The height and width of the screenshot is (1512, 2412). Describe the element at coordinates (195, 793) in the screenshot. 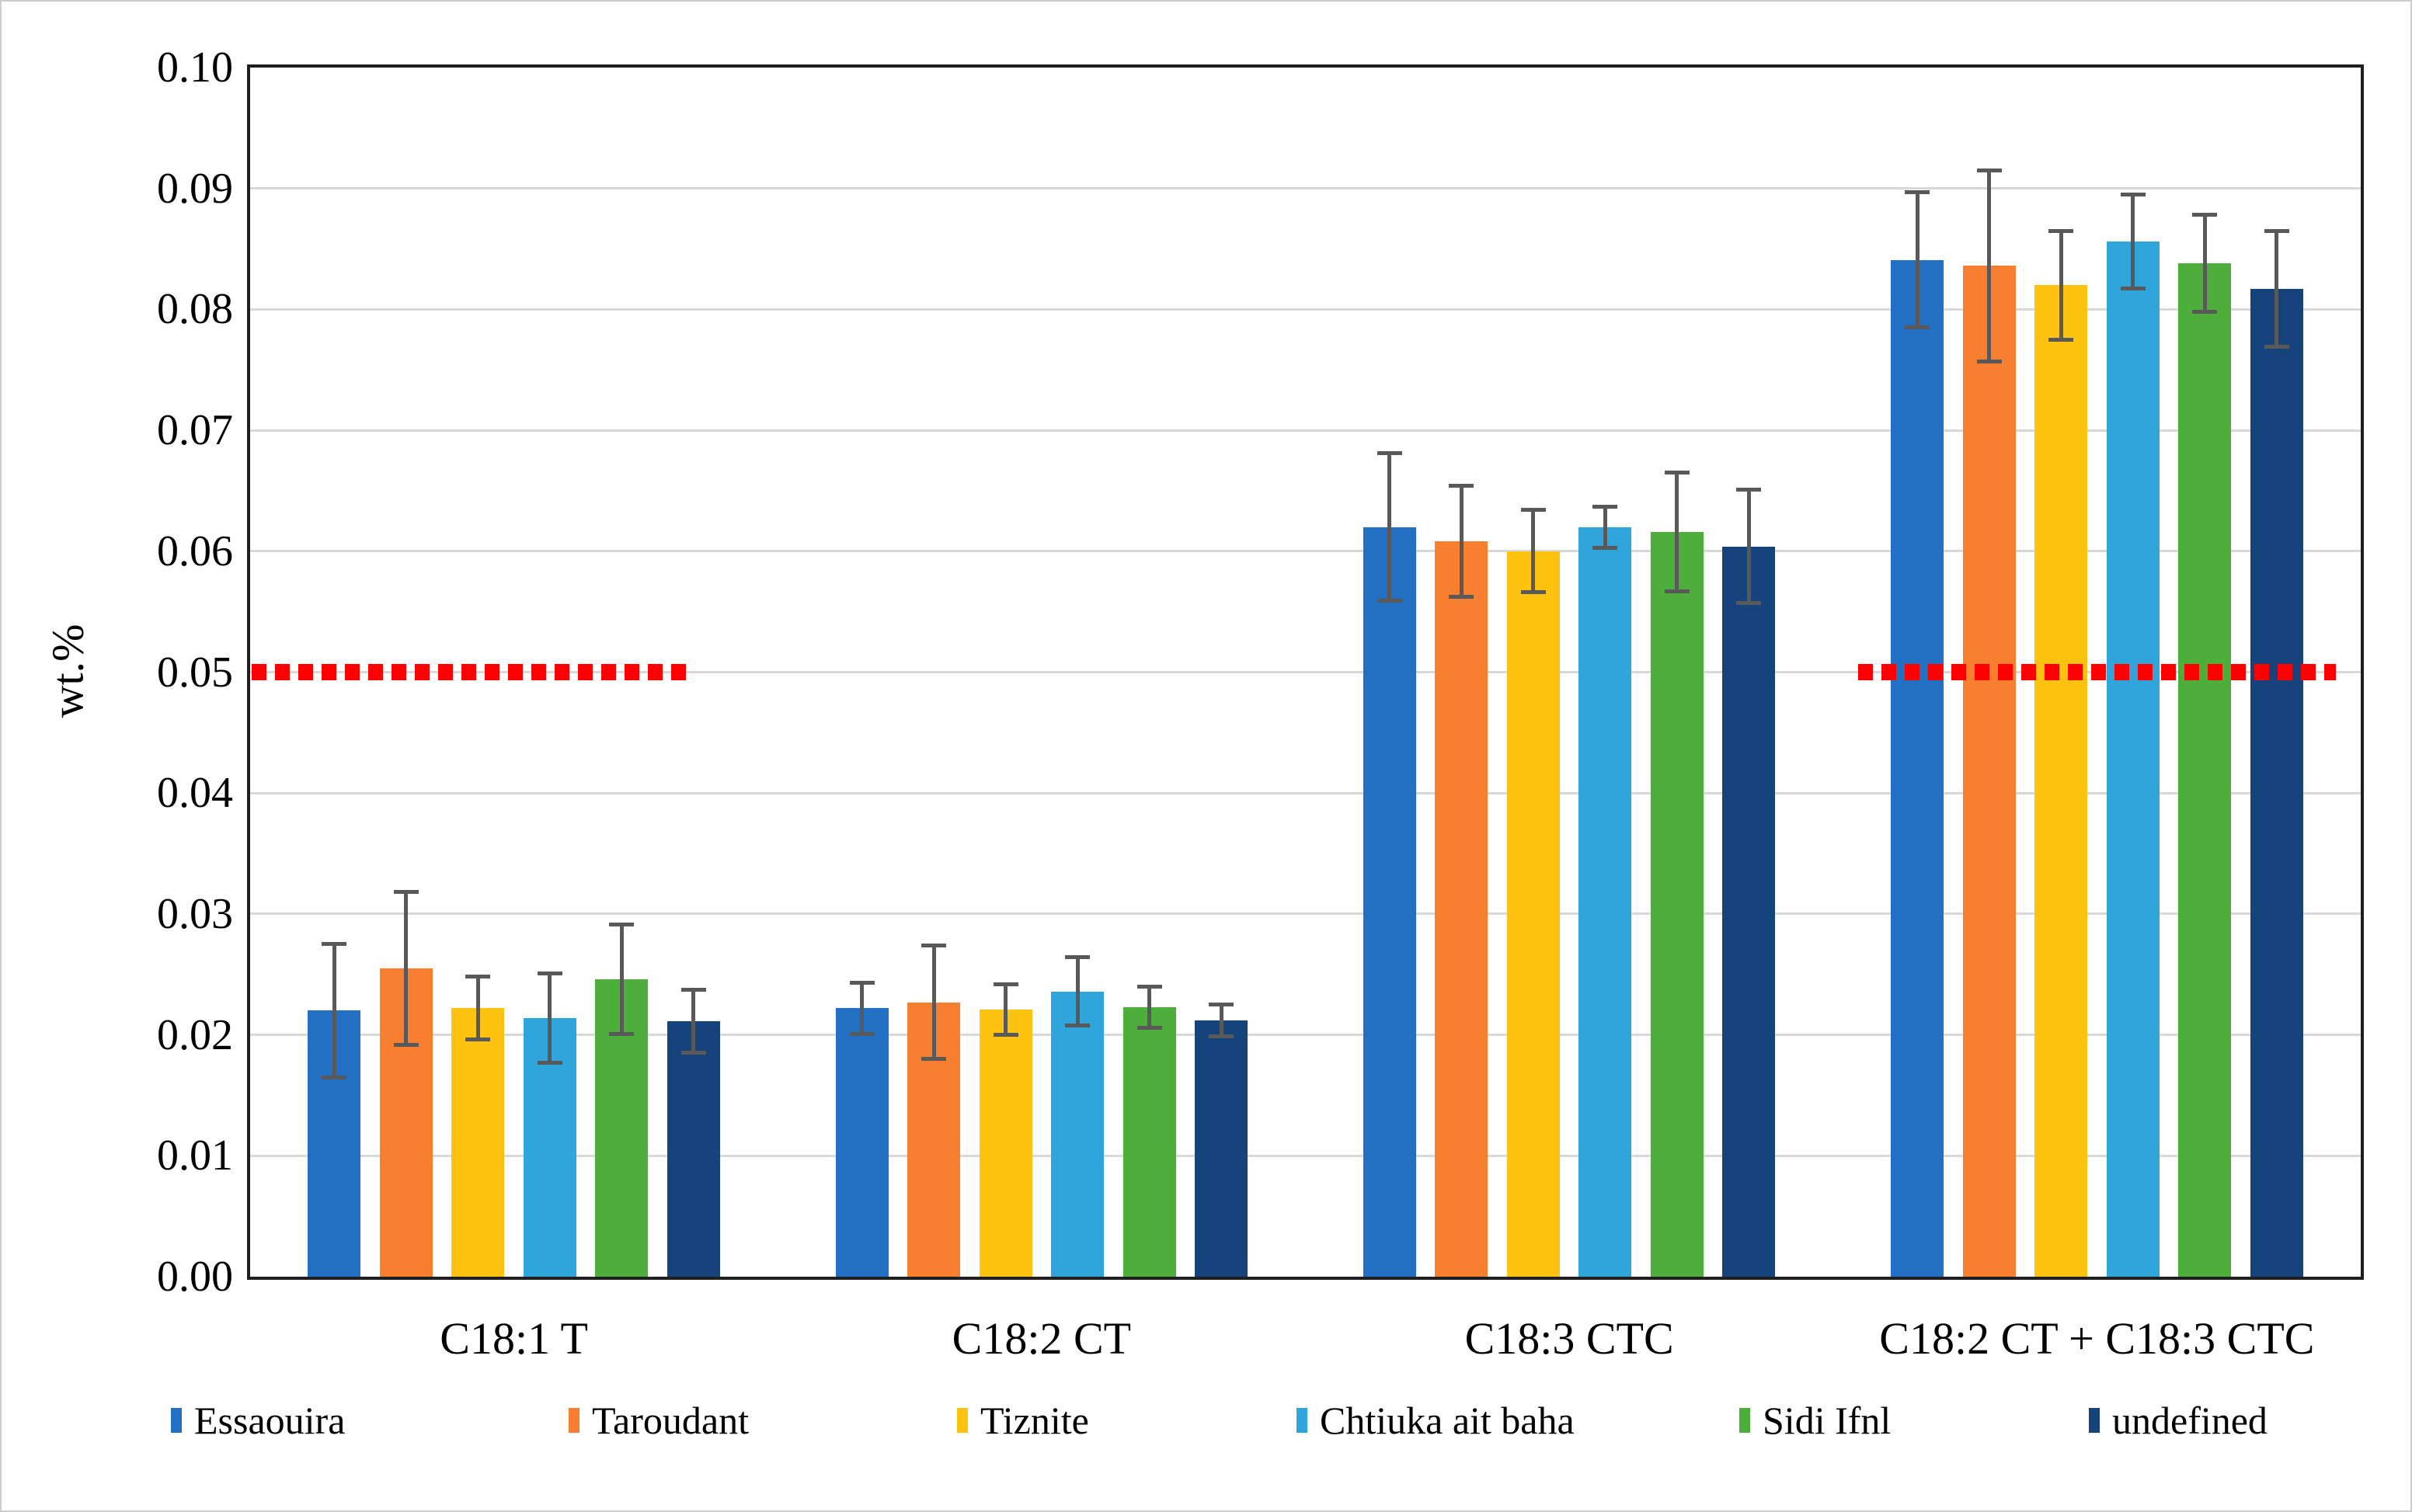

I see `y-tick-label-0.04: 0.04` at that location.